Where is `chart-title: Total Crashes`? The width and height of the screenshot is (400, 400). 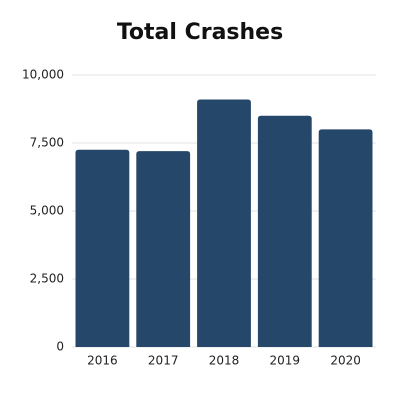 chart-title: Total Crashes is located at coordinates (200, 32).